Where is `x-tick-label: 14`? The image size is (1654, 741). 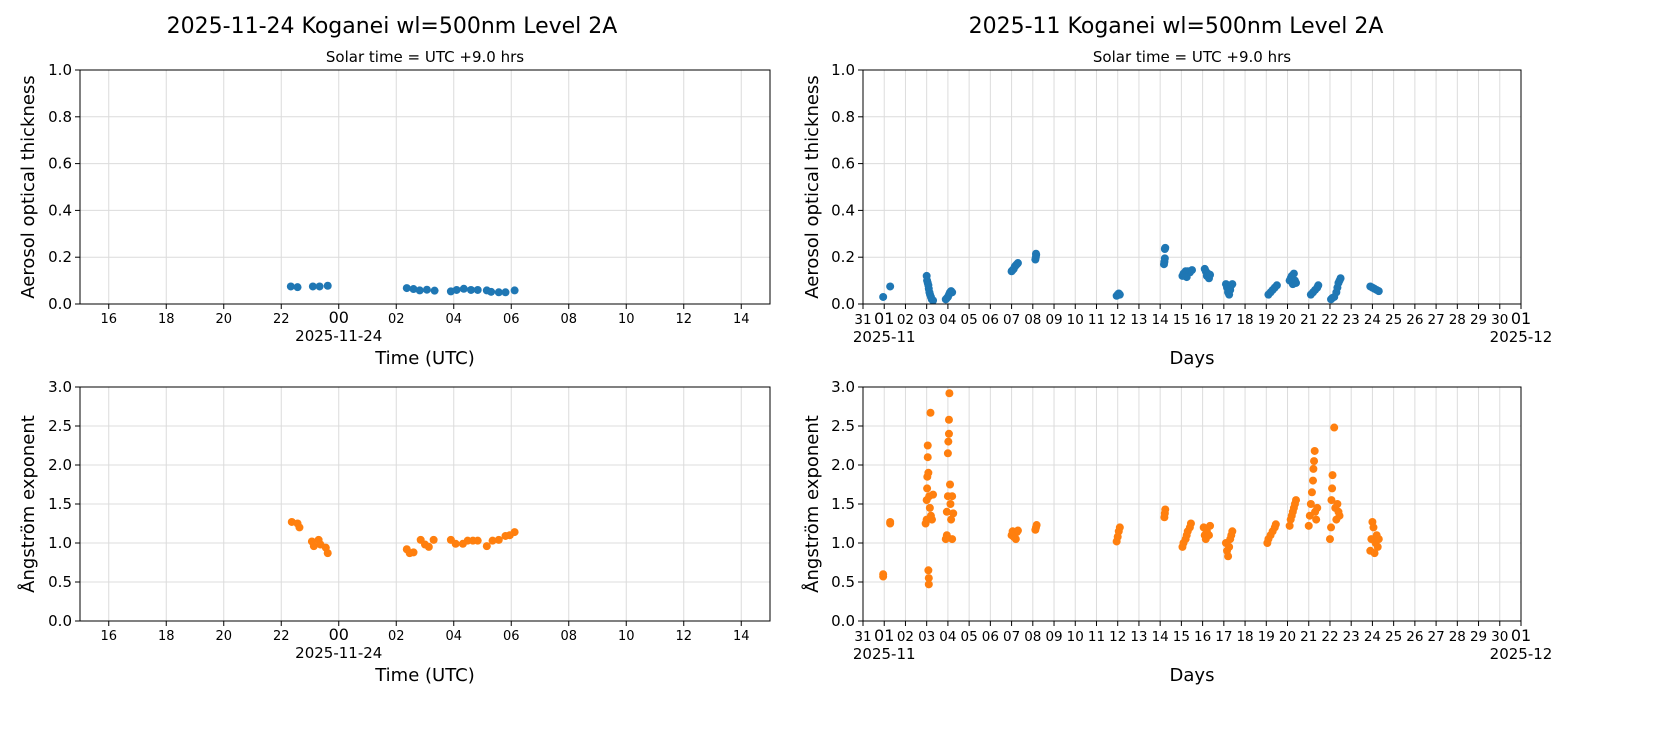
x-tick-label: 14 is located at coordinates (1160, 320).